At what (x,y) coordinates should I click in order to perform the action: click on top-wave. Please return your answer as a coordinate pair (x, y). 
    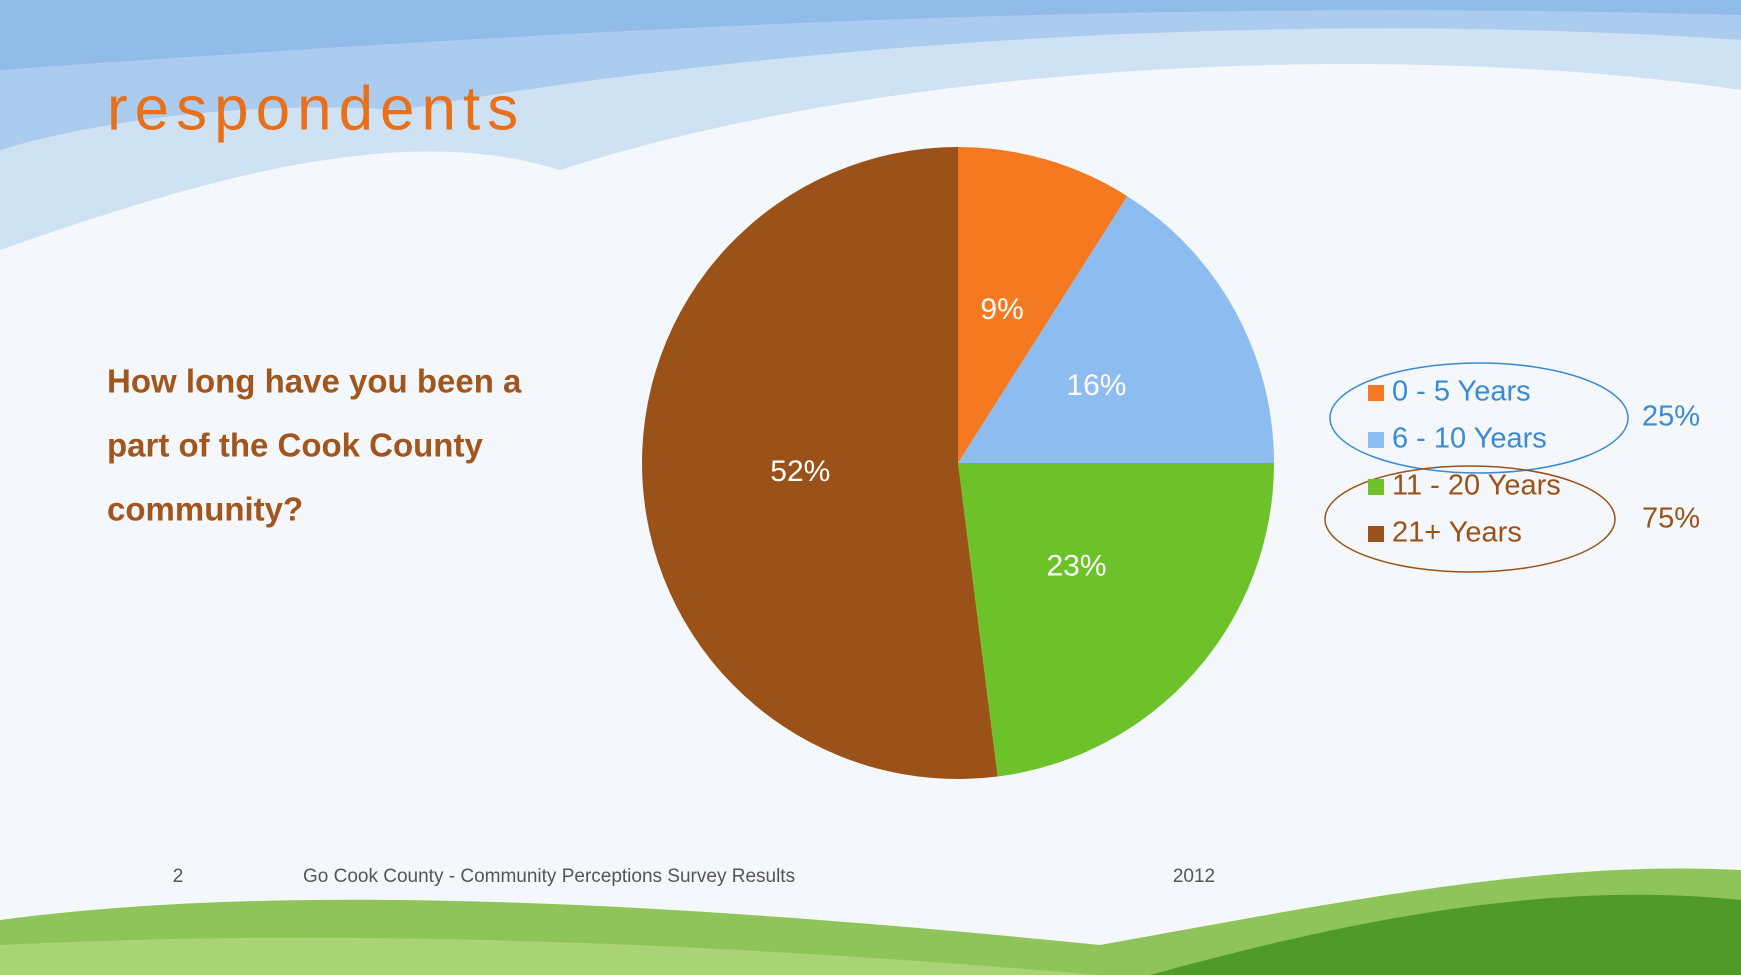
    Looking at the image, I should click on (870, 35).